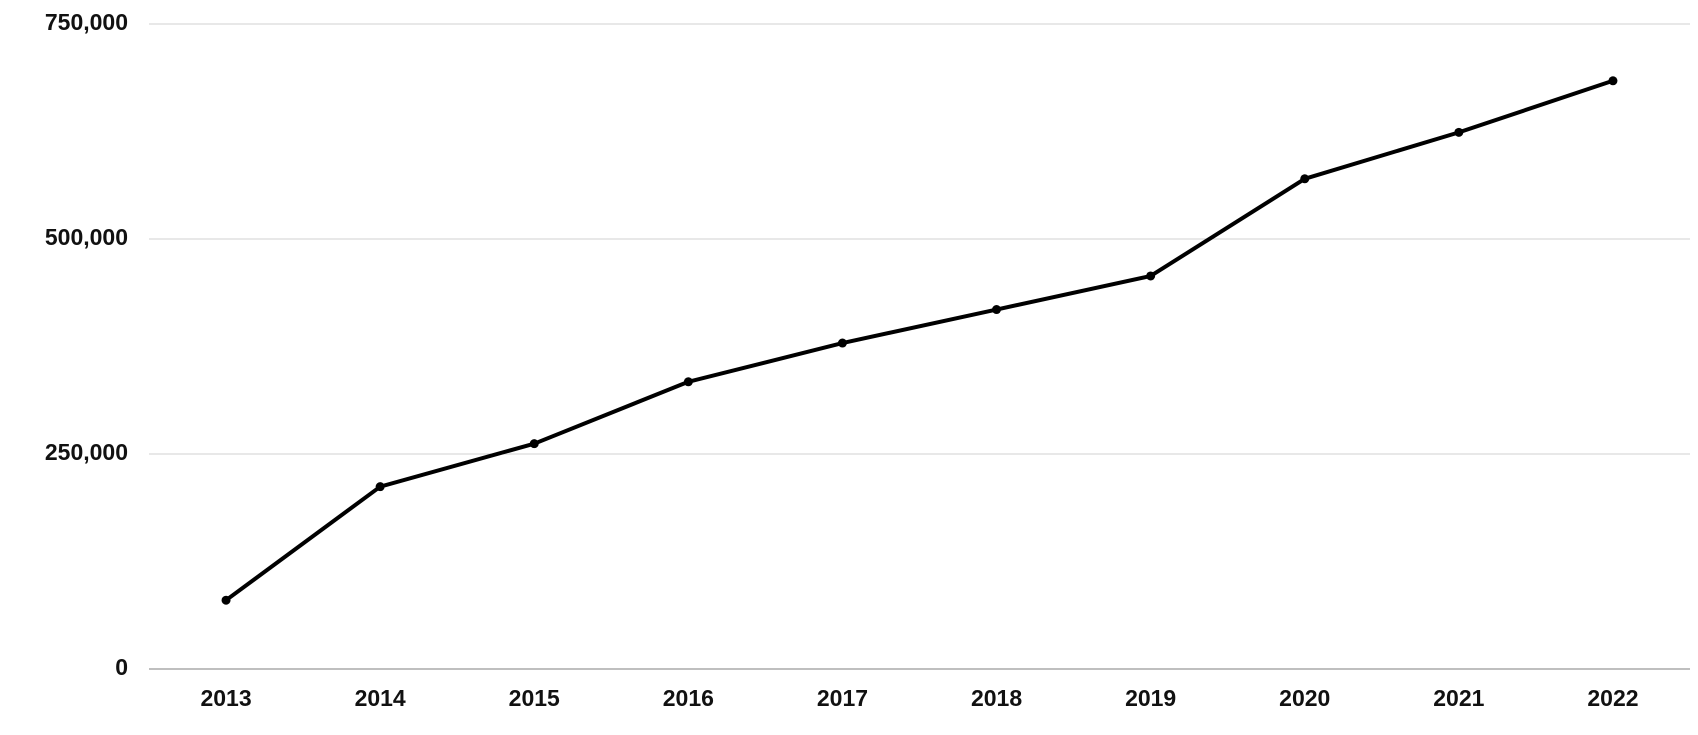  Describe the element at coordinates (86, 22) in the screenshot. I see `y-tick-label: 750,000` at that location.